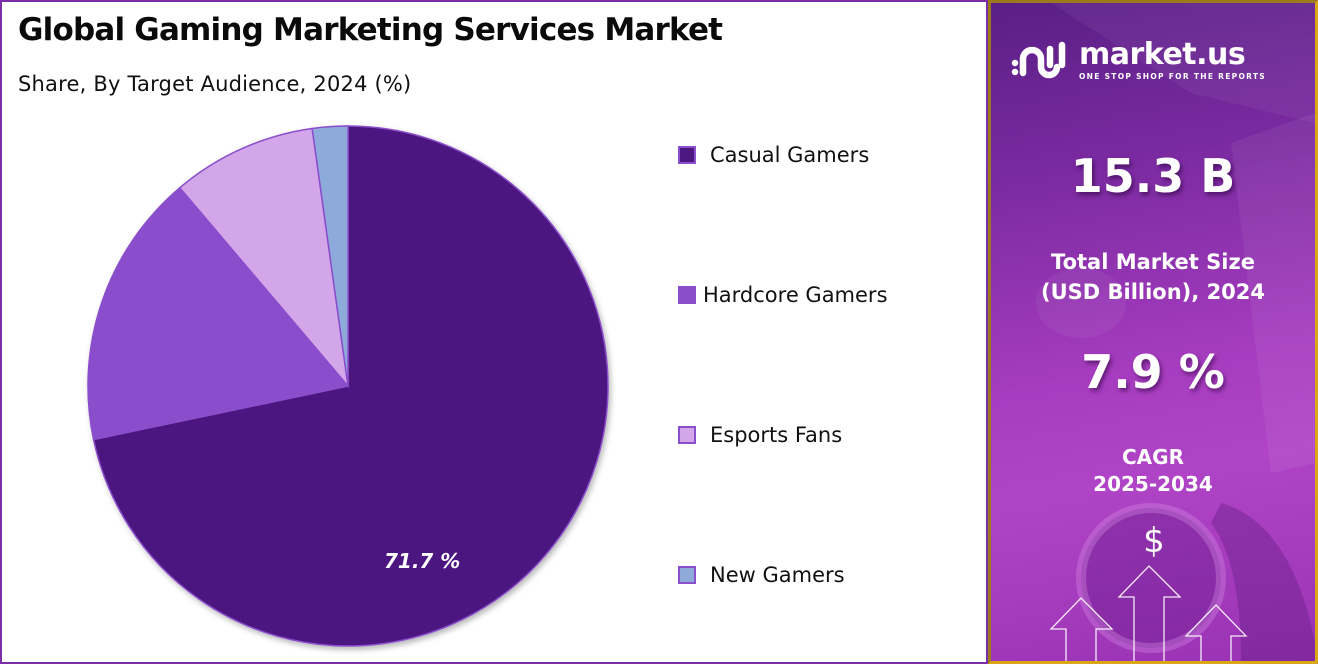  What do you see at coordinates (1038, 60) in the screenshot?
I see `market-us-logo-icon` at bounding box center [1038, 60].